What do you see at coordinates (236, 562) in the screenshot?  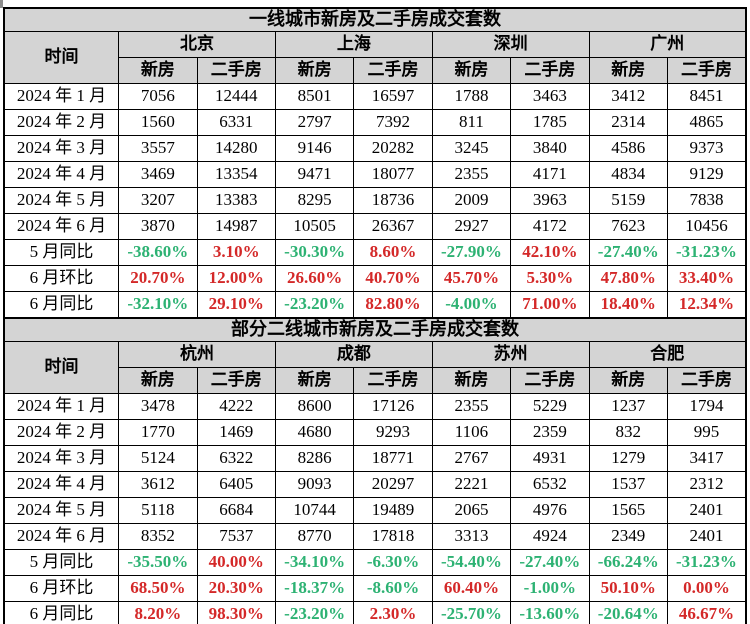 I see `percentage-cell: 40.00%` at bounding box center [236, 562].